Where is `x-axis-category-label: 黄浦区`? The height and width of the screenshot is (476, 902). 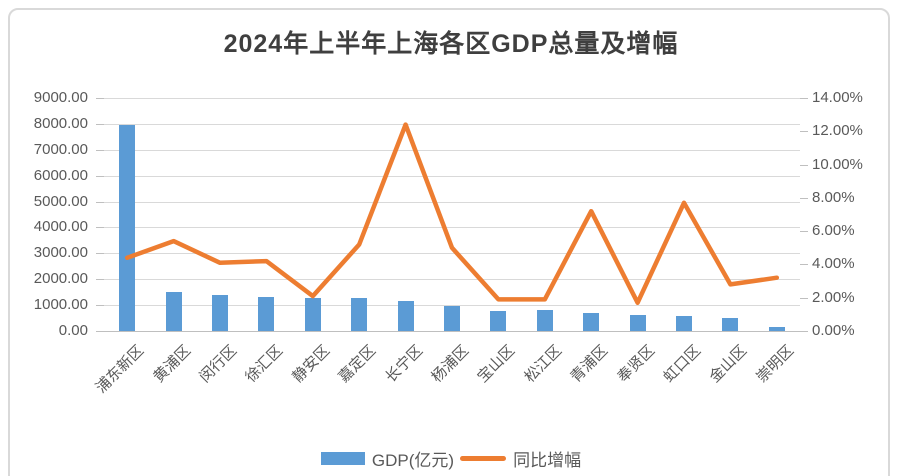 x-axis-category-label: 黄浦区 is located at coordinates (171, 364).